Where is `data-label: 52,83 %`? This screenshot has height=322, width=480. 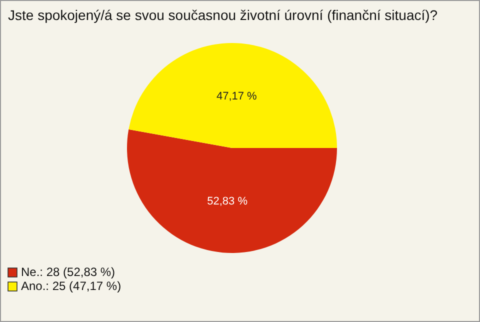 data-label: 52,83 % is located at coordinates (227, 201).